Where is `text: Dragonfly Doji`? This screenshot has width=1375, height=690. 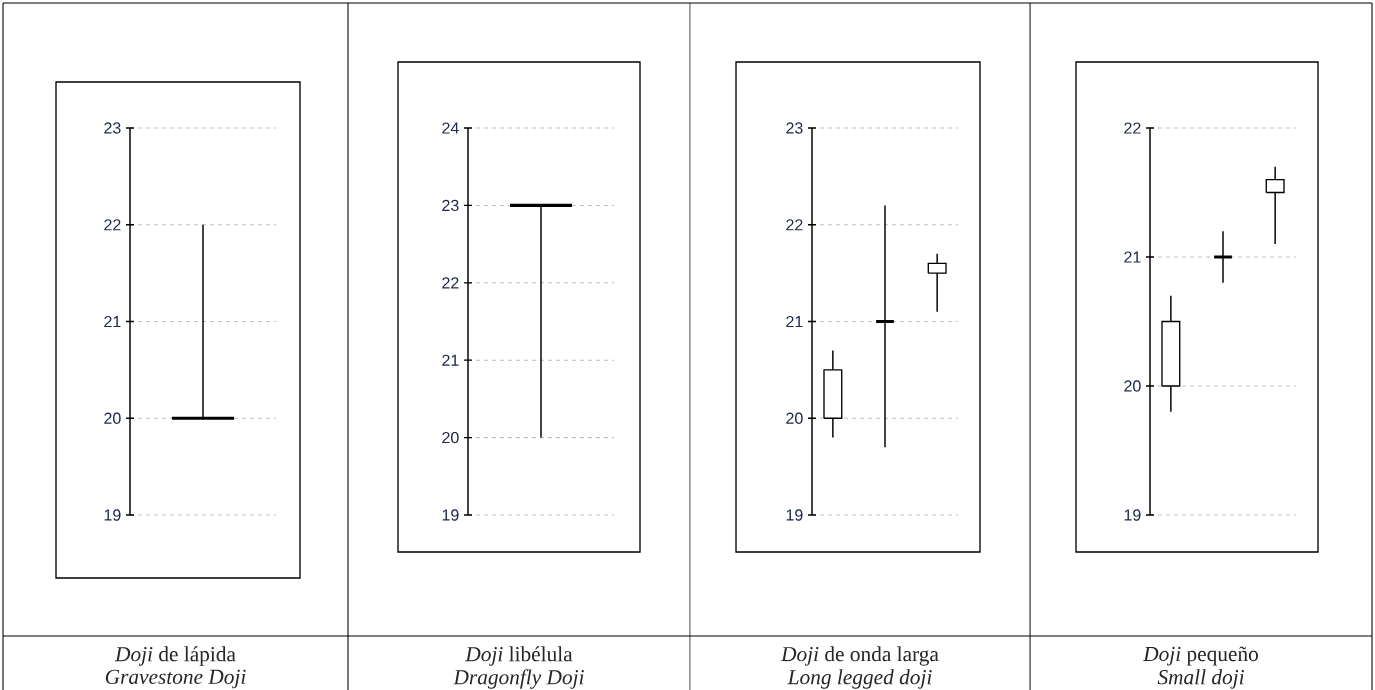 text: Dragonfly Doji is located at coordinates (518, 679).